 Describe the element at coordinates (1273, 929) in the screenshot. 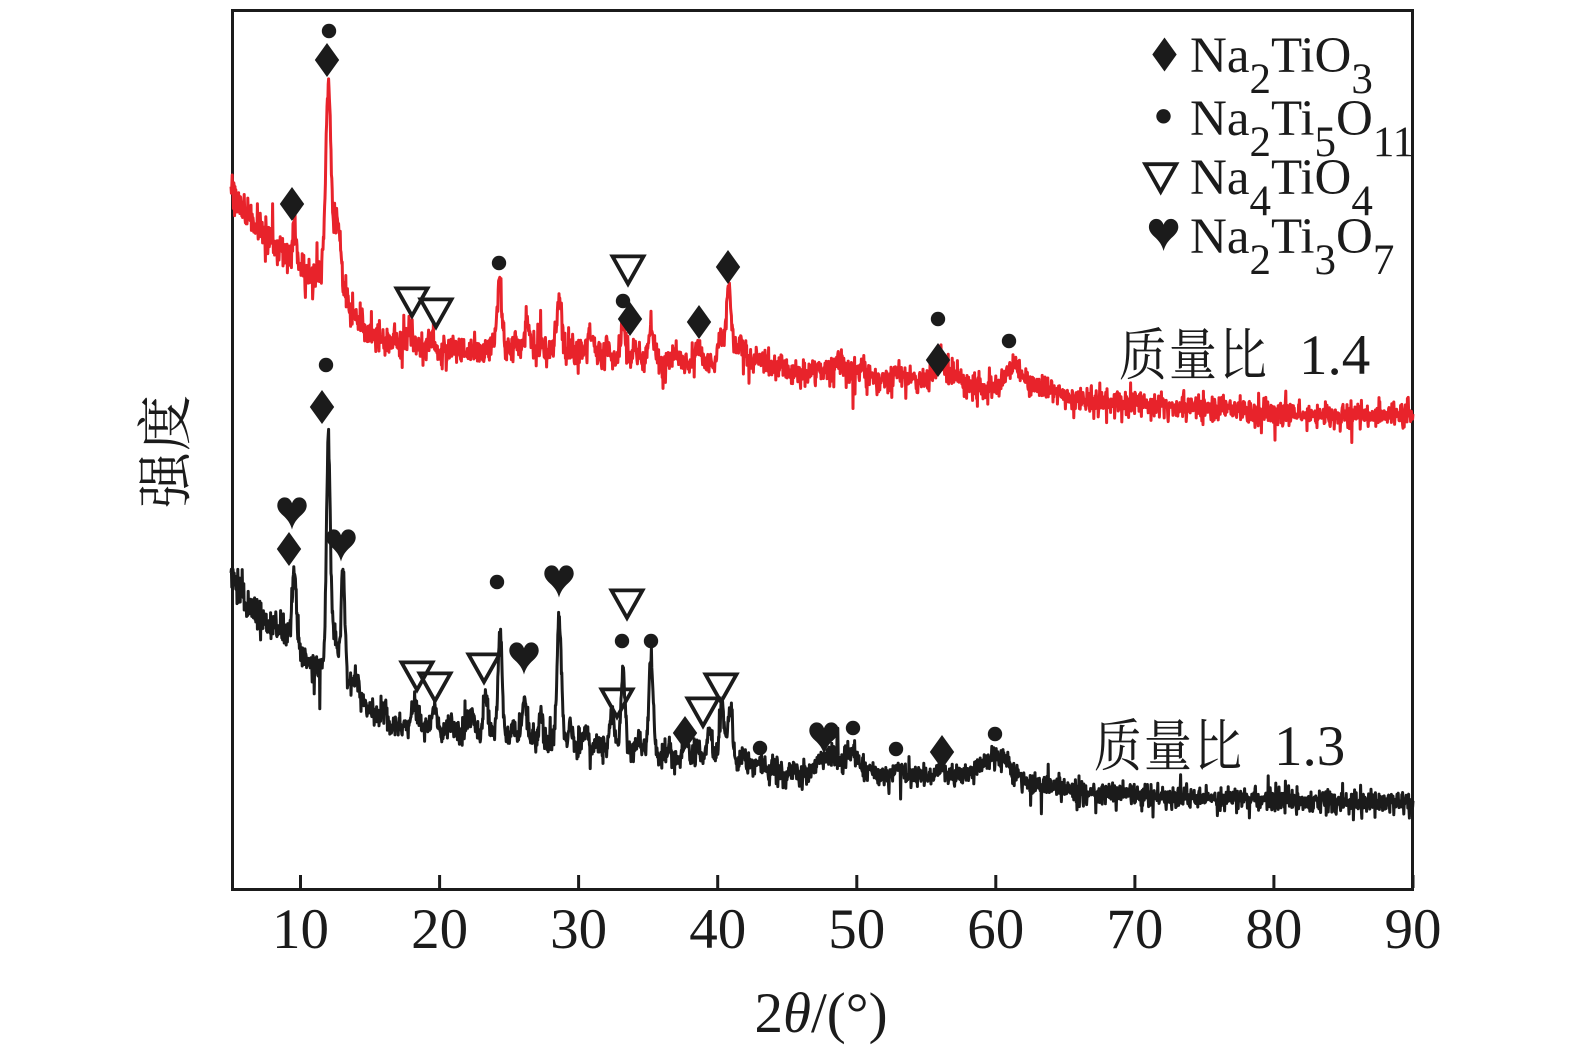

I see `svg-text: 80` at that location.